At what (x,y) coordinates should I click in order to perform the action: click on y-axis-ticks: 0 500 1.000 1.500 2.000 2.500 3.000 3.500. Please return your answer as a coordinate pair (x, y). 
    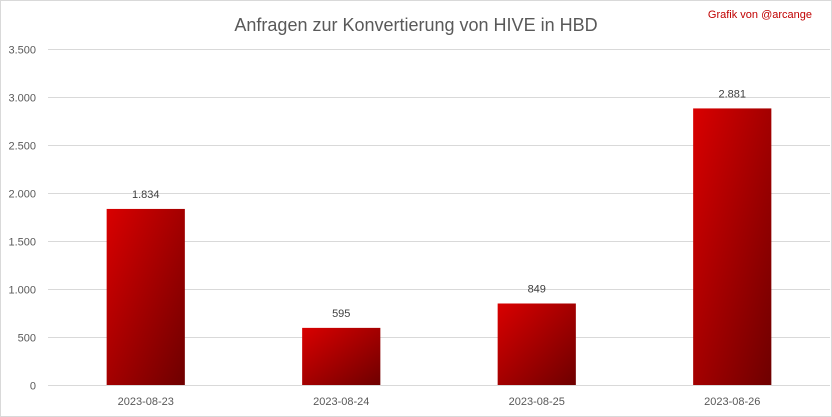
    Looking at the image, I should click on (22, 219).